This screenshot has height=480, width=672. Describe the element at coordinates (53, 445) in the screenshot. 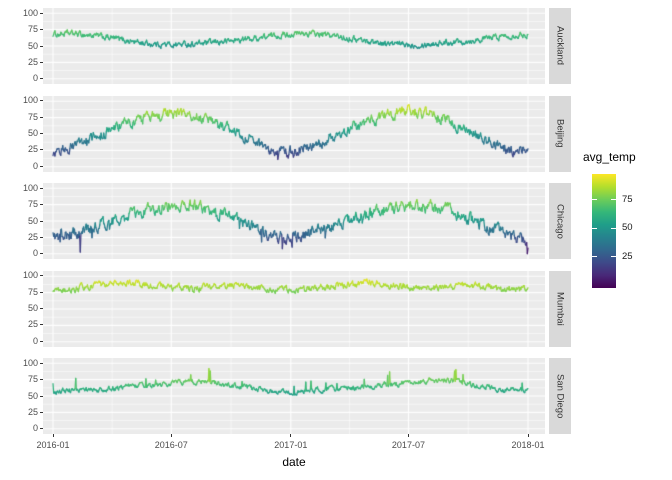

I see `x-tick-label: 2016-01` at that location.